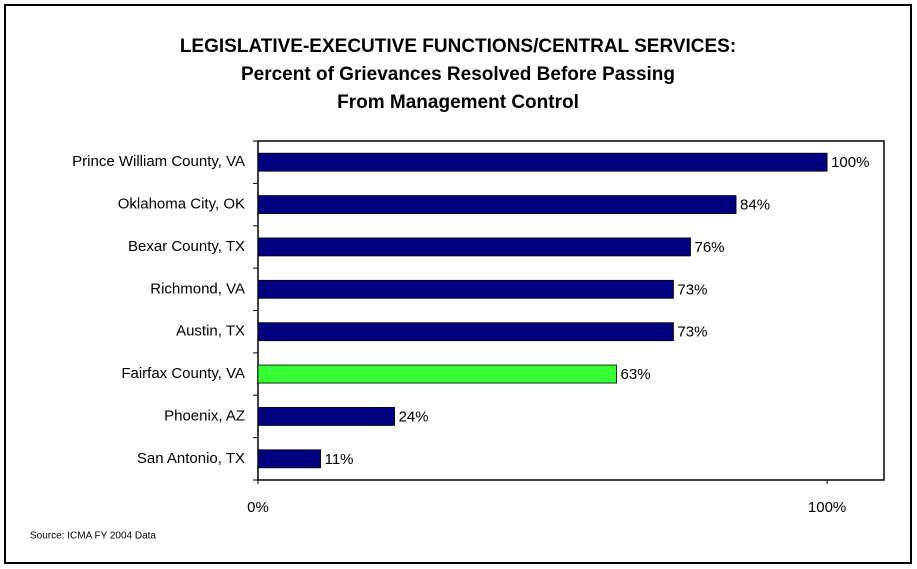  Describe the element at coordinates (755, 205) in the screenshot. I see `value-label: 84%` at that location.